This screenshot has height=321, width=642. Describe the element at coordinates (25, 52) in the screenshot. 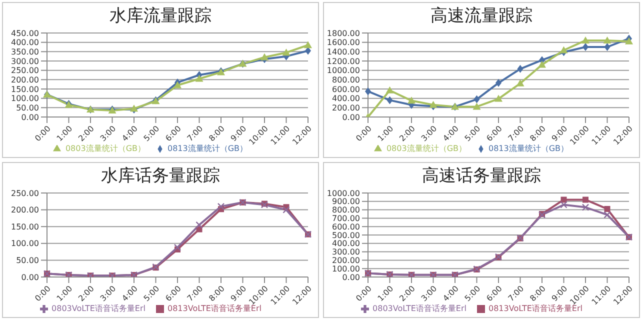

I see `y-tick-label: 350.00` at that location.